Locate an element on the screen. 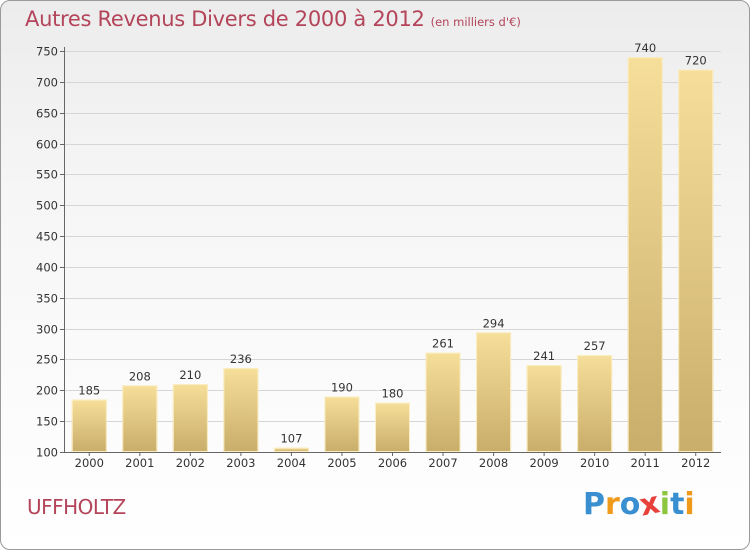  x-tick-label: 2006 is located at coordinates (392, 463).